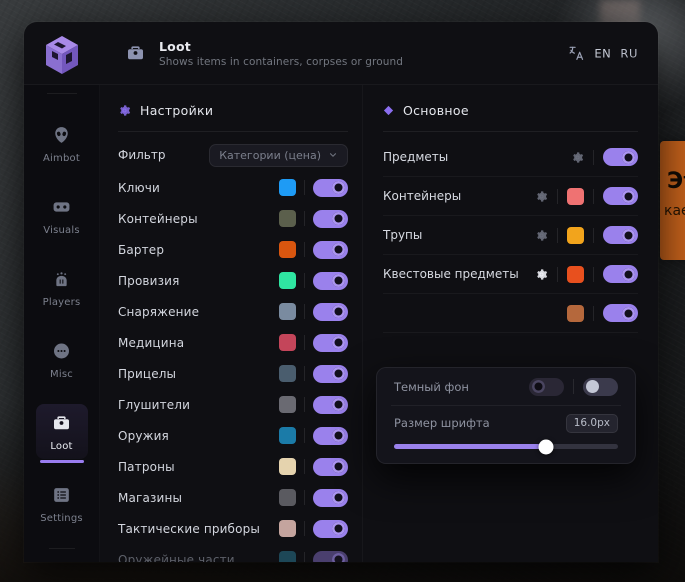 This screenshot has width=685, height=582. Describe the element at coordinates (603, 53) in the screenshot. I see `lang-en-button: EN` at that location.